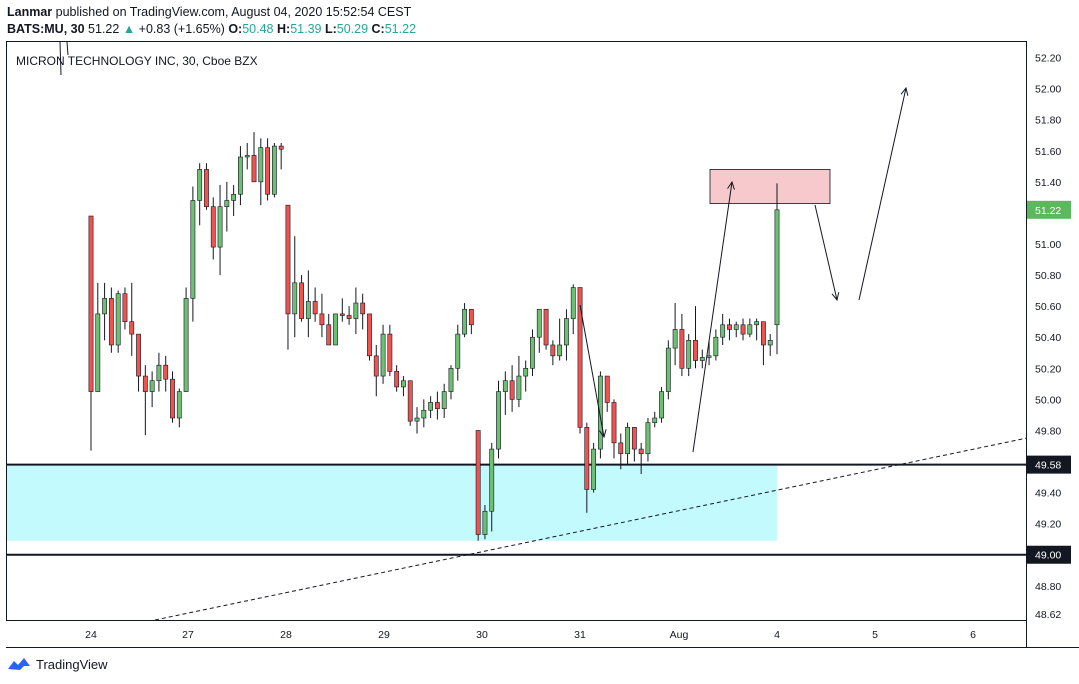 The width and height of the screenshot is (1079, 684). What do you see at coordinates (770, 186) in the screenshot?
I see `supply-zone` at bounding box center [770, 186].